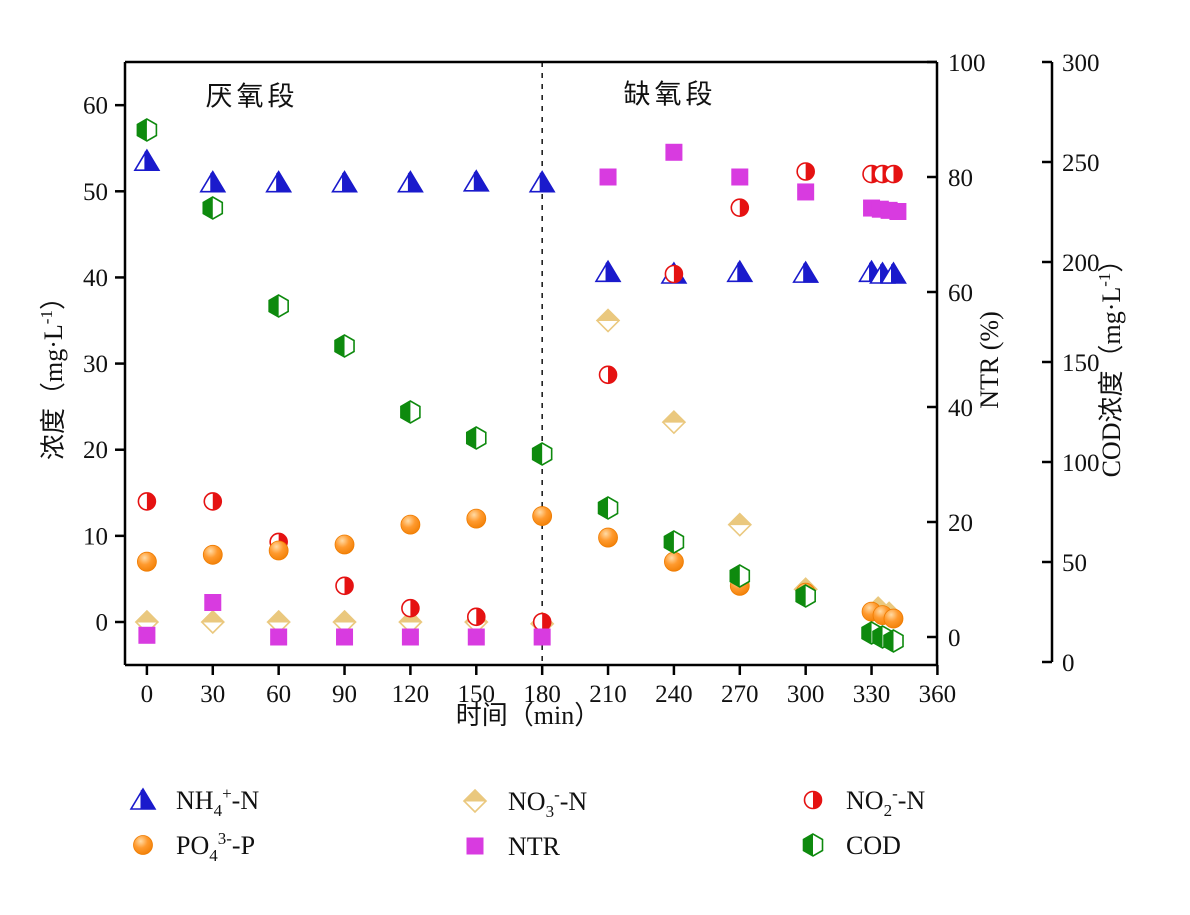 Image resolution: width=1190 pixels, height=915 pixels. What do you see at coordinates (670, 94) in the screenshot?
I see `phase-label-anoxic: 缺氧段` at bounding box center [670, 94].